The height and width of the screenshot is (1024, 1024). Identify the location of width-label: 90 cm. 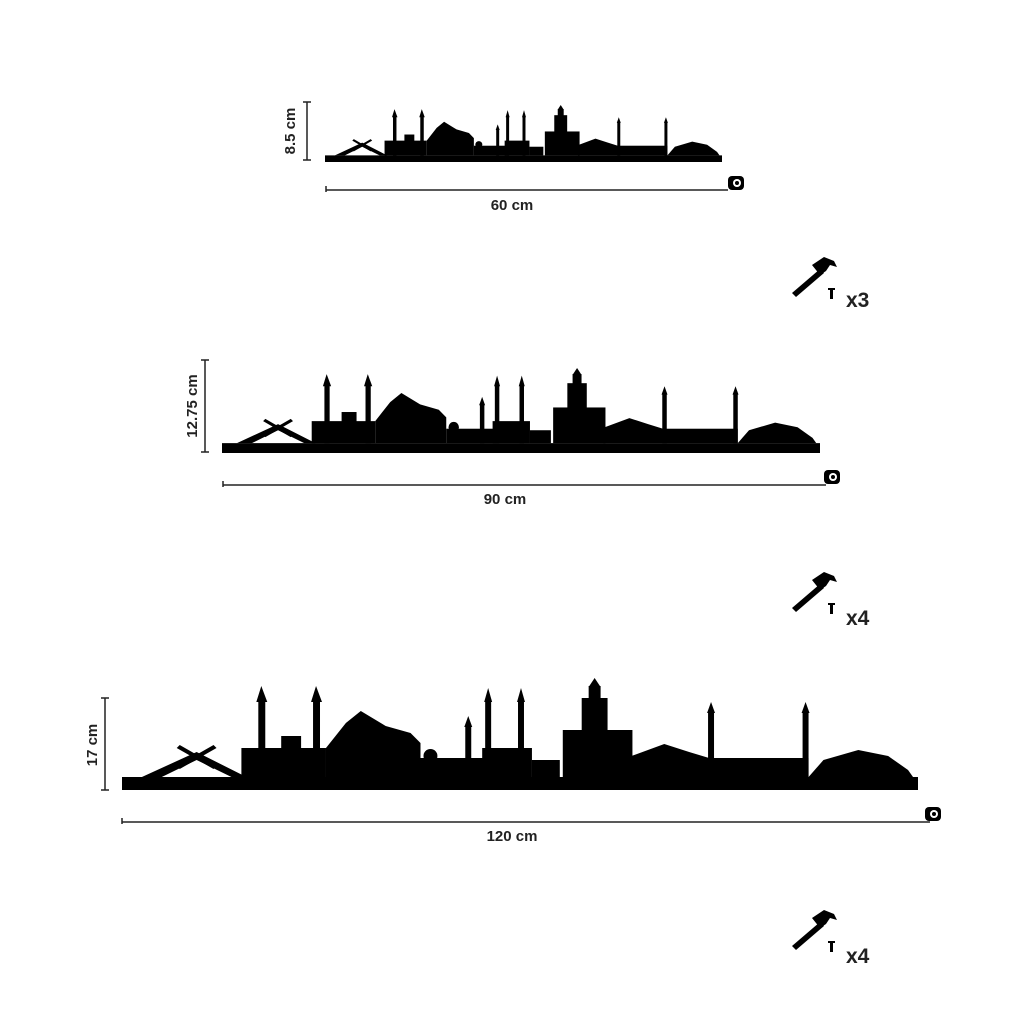
(505, 499).